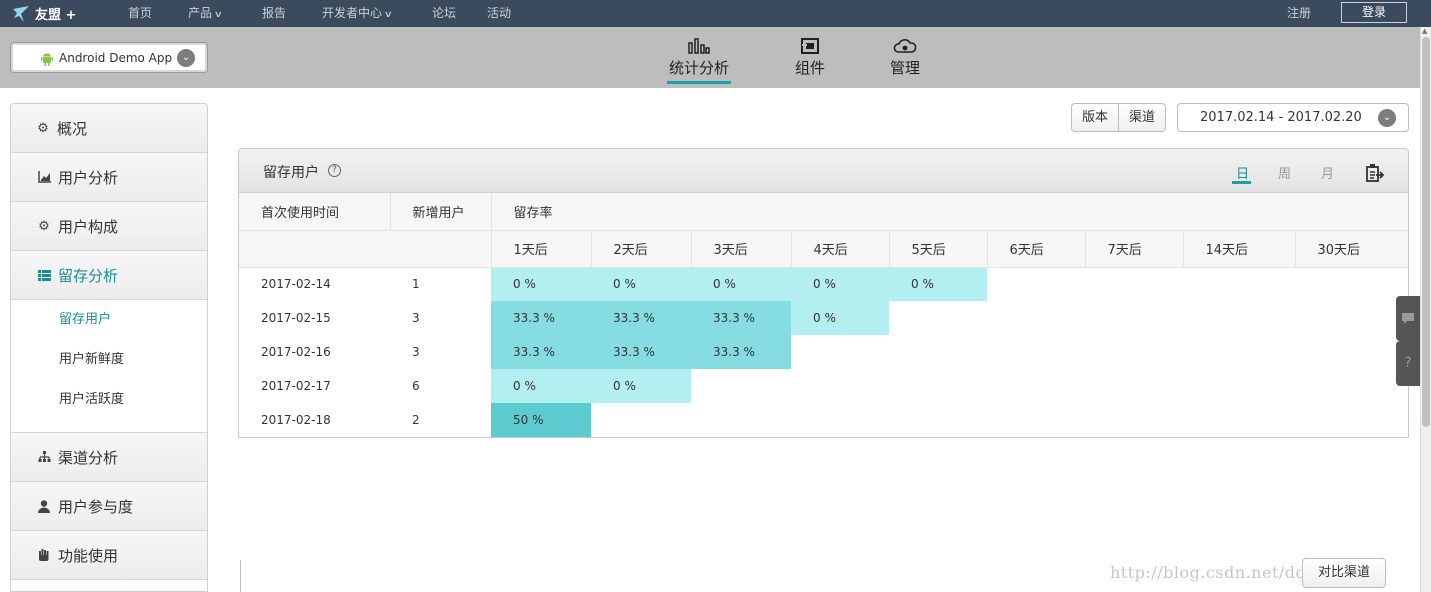  Describe the element at coordinates (44, 275) in the screenshot. I see `grid-list-icon` at that location.